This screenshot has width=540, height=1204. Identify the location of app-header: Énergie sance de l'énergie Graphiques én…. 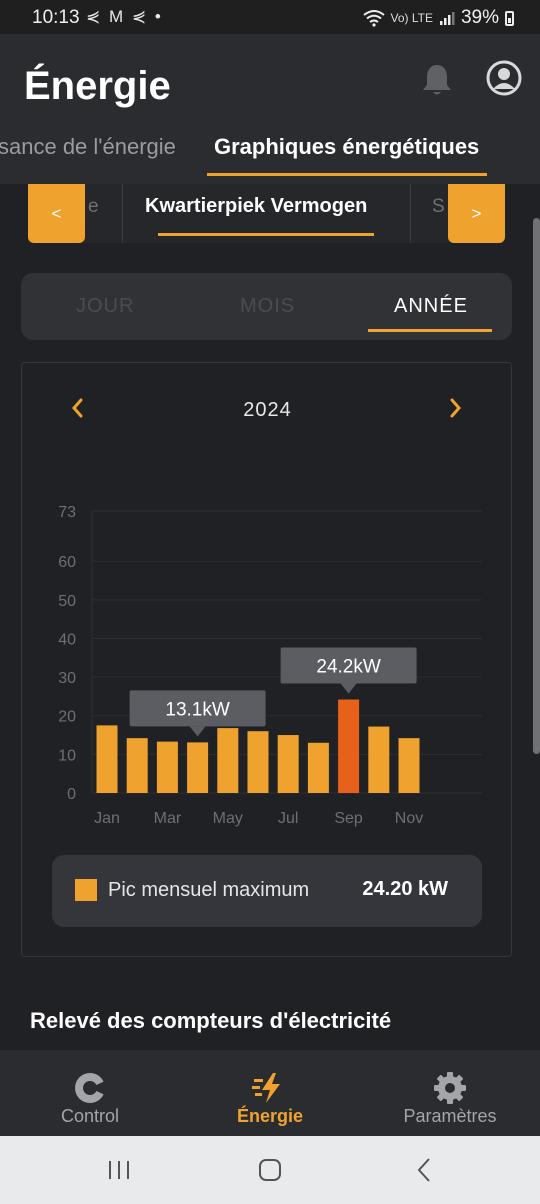
(270, 109).